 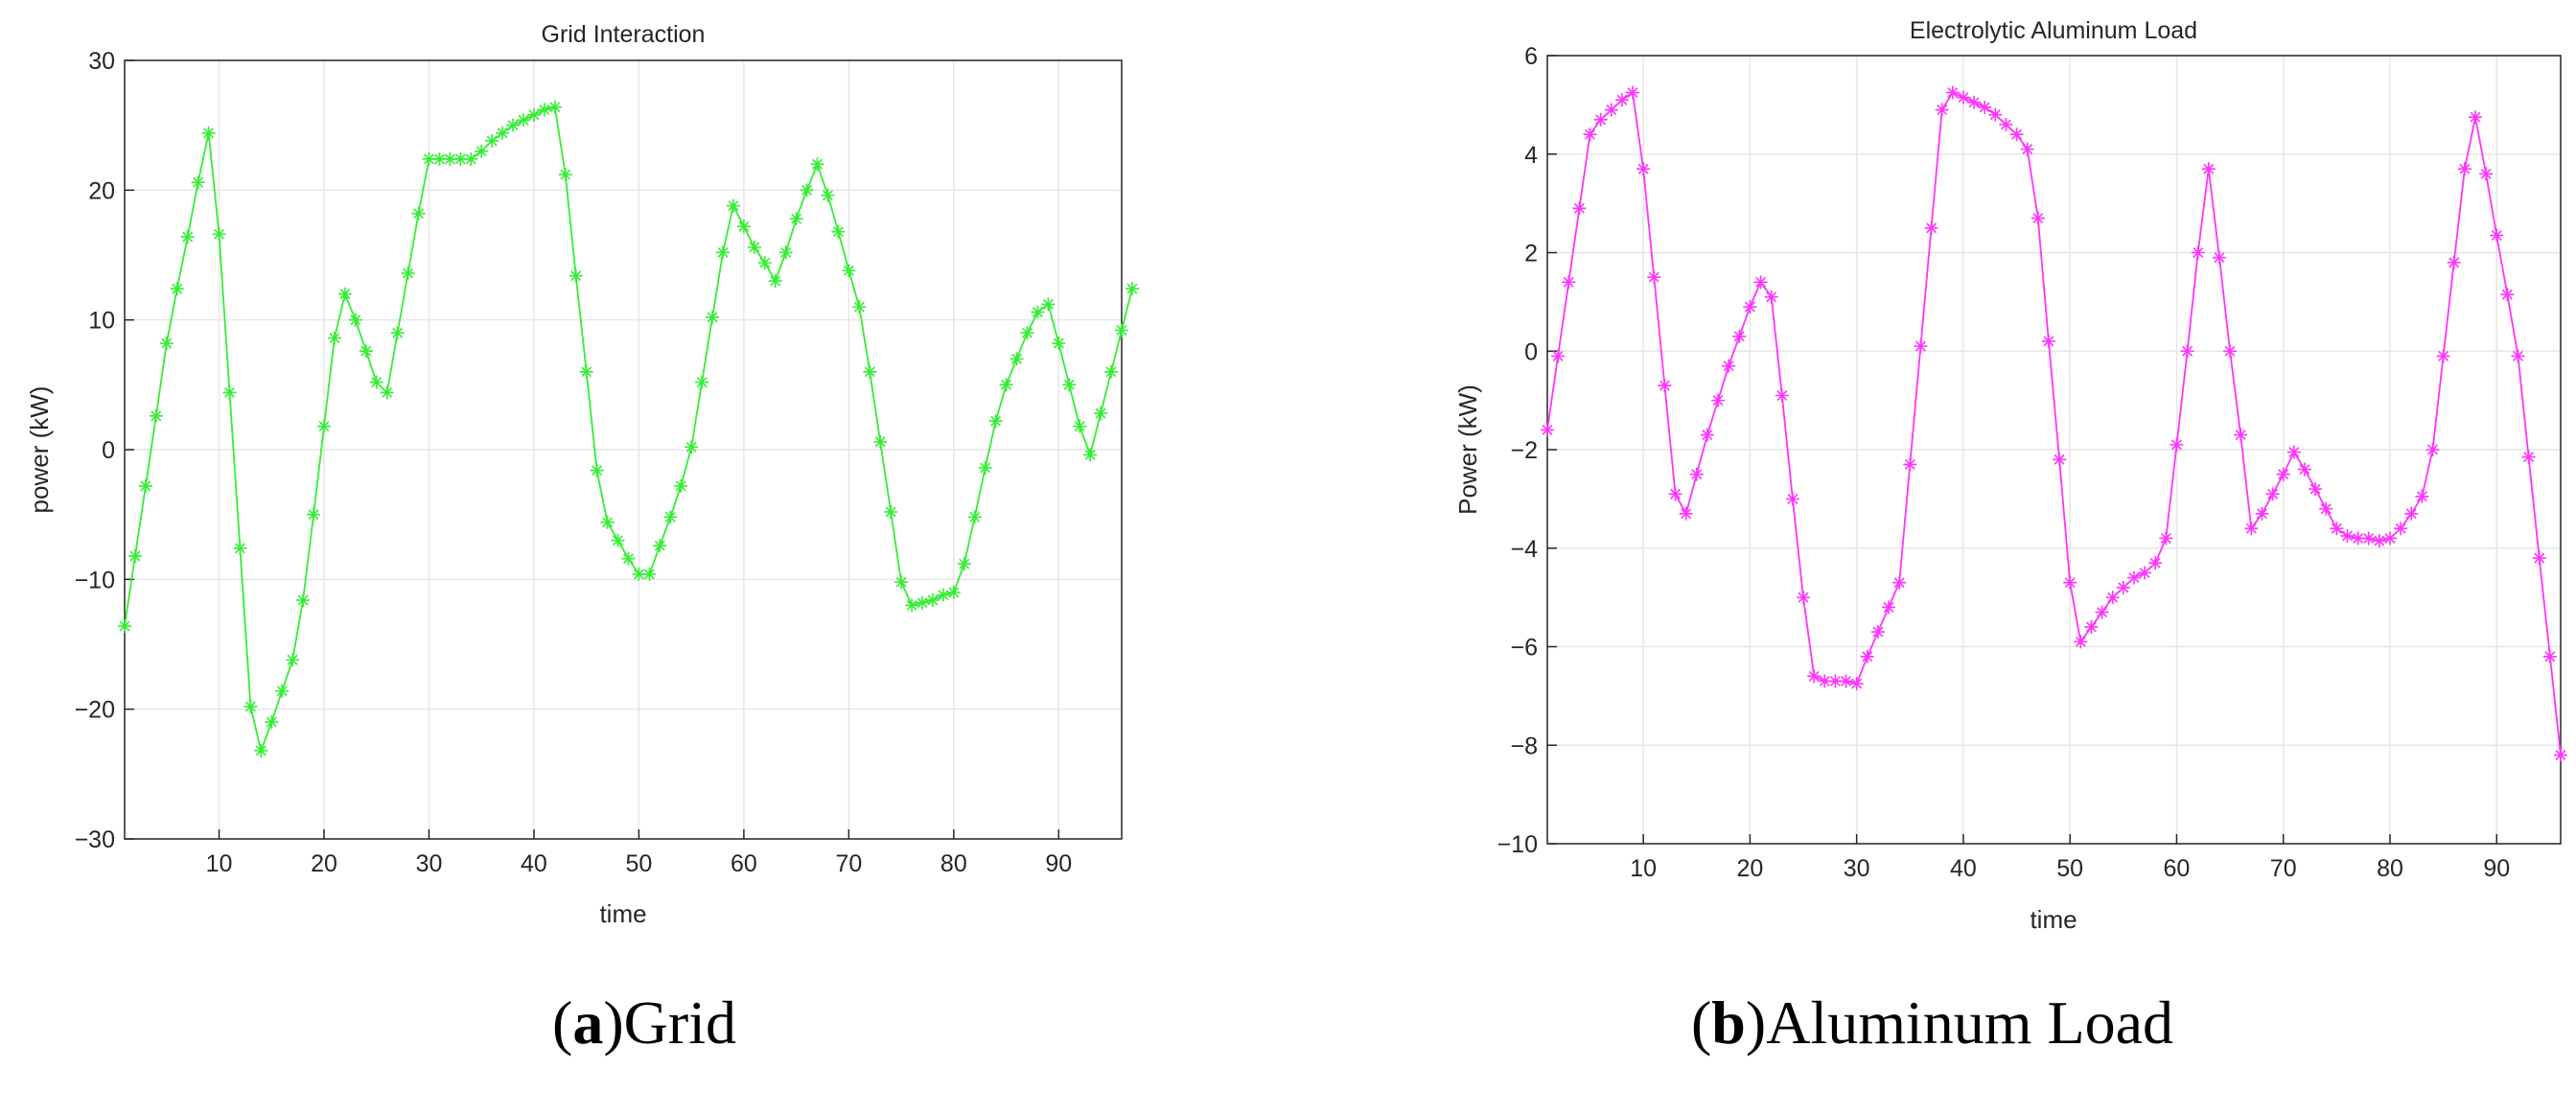 I want to click on y-axis-label: power (kW), so click(x=40, y=450).